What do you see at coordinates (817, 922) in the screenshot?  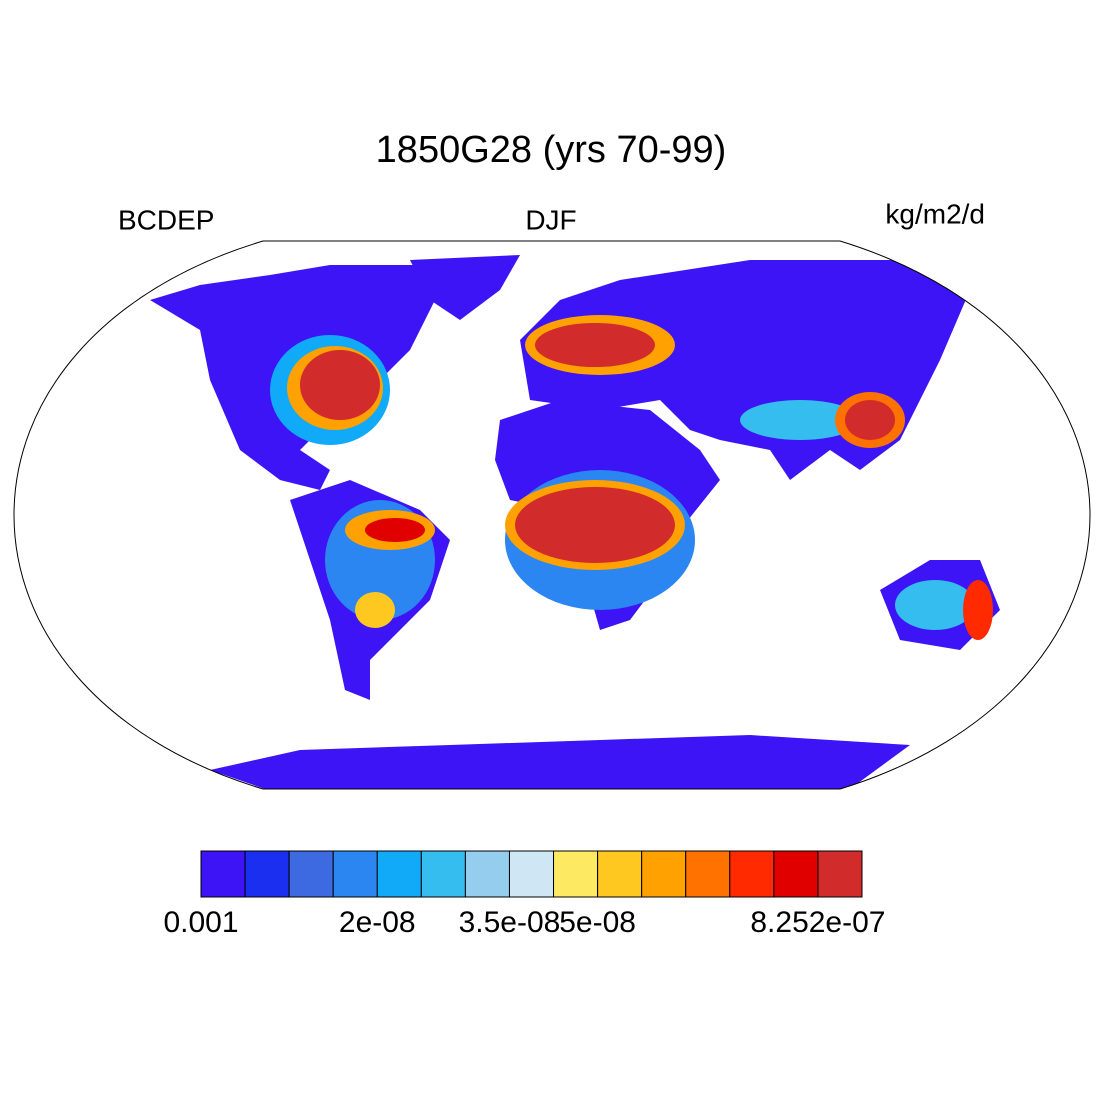 I see `colorbar-label: 8.252e-07` at bounding box center [817, 922].